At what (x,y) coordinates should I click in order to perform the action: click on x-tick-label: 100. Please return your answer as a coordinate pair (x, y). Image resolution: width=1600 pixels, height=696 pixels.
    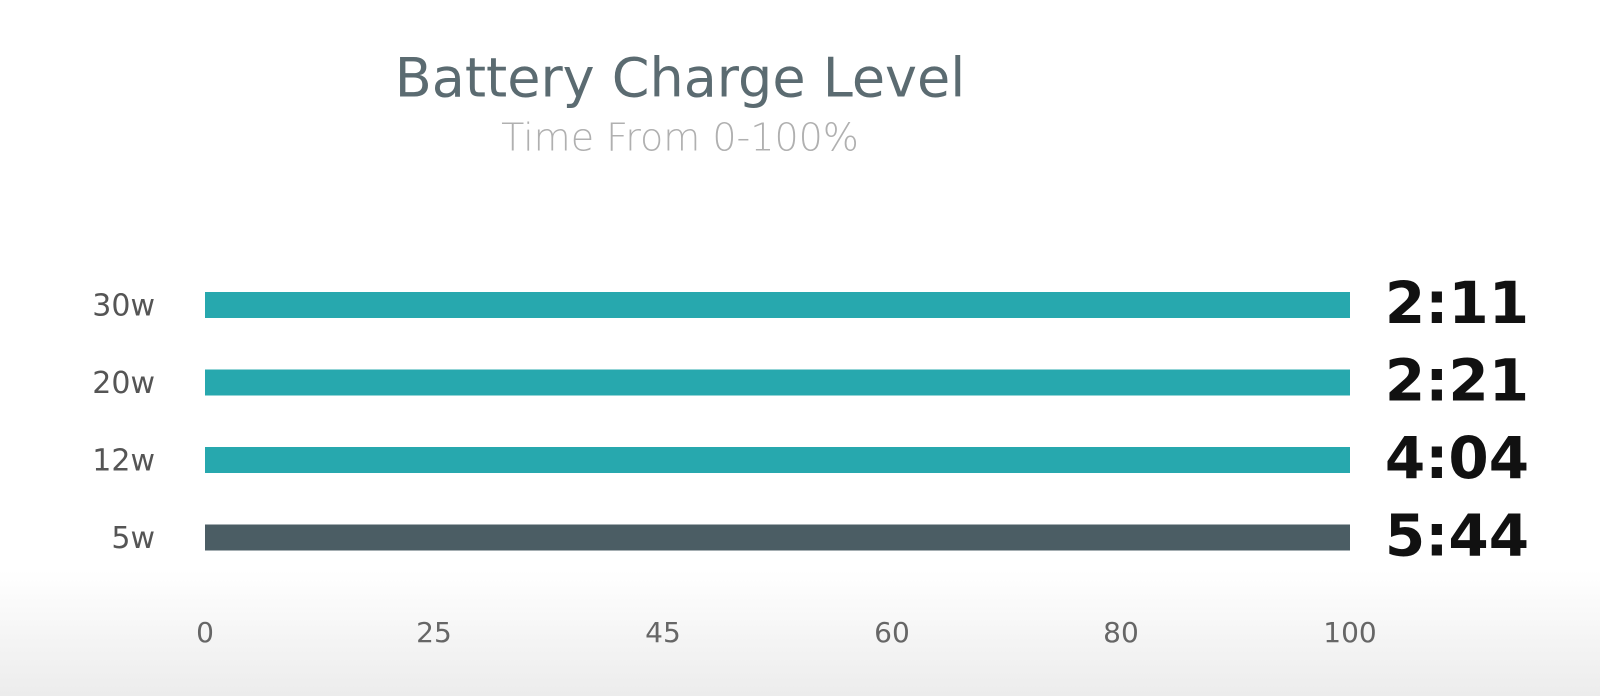
    Looking at the image, I should click on (1349, 632).